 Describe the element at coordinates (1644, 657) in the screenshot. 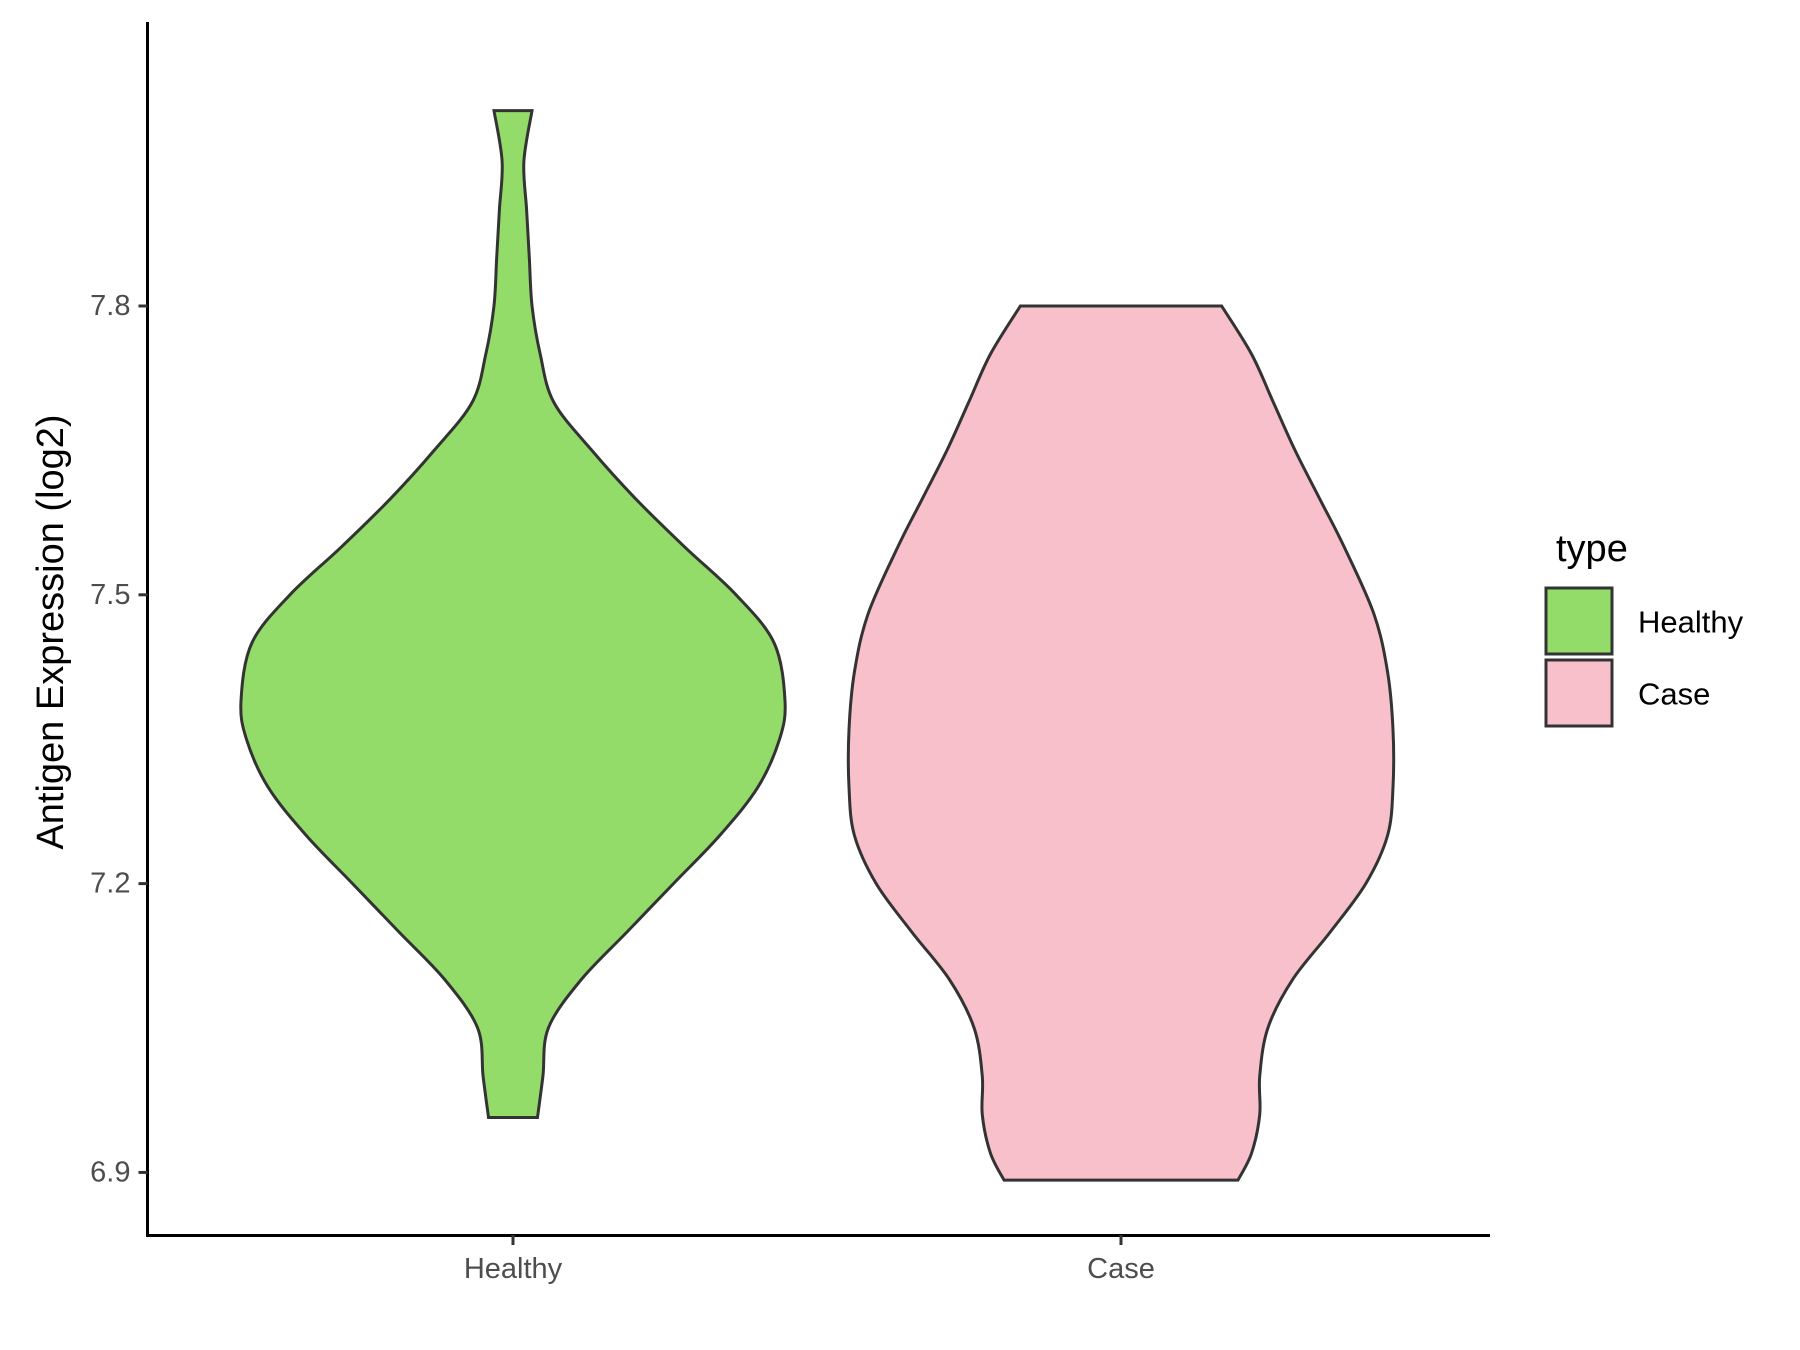

I see `legend-entries: Healthy Case` at that location.